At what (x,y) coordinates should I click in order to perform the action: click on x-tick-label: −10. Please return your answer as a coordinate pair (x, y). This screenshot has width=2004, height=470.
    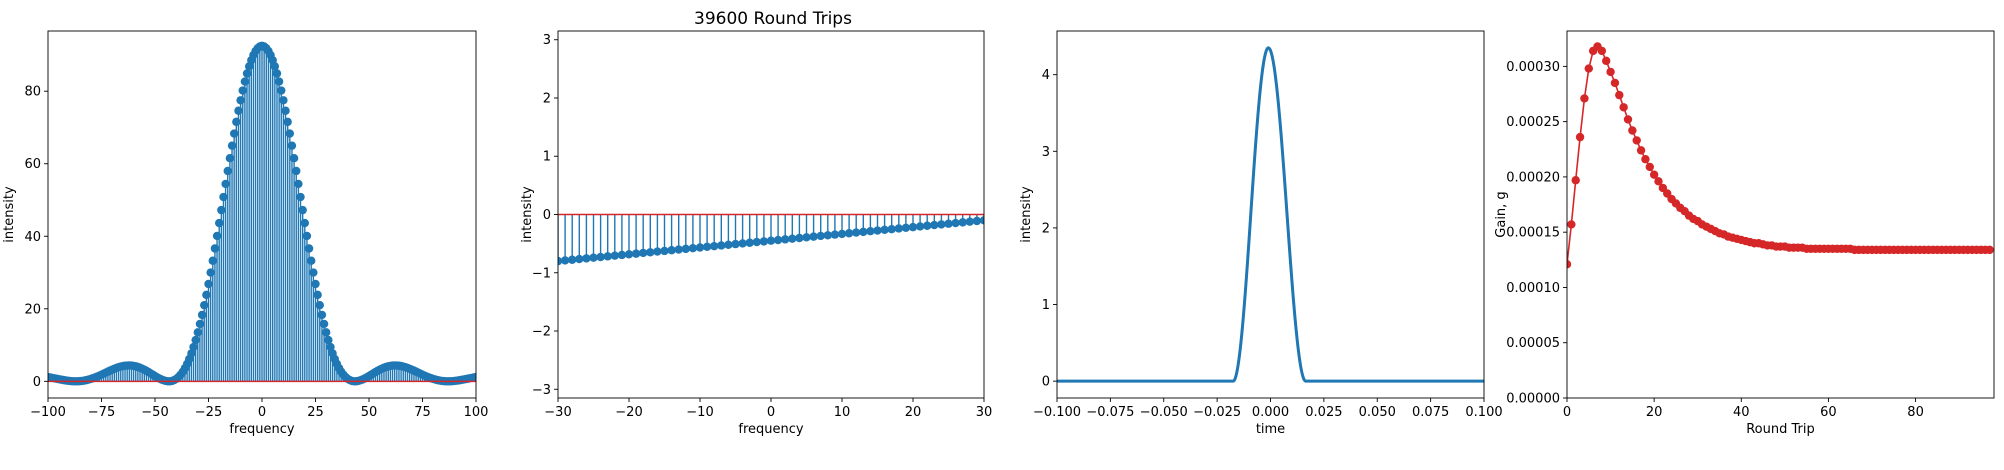
    Looking at the image, I should click on (699, 412).